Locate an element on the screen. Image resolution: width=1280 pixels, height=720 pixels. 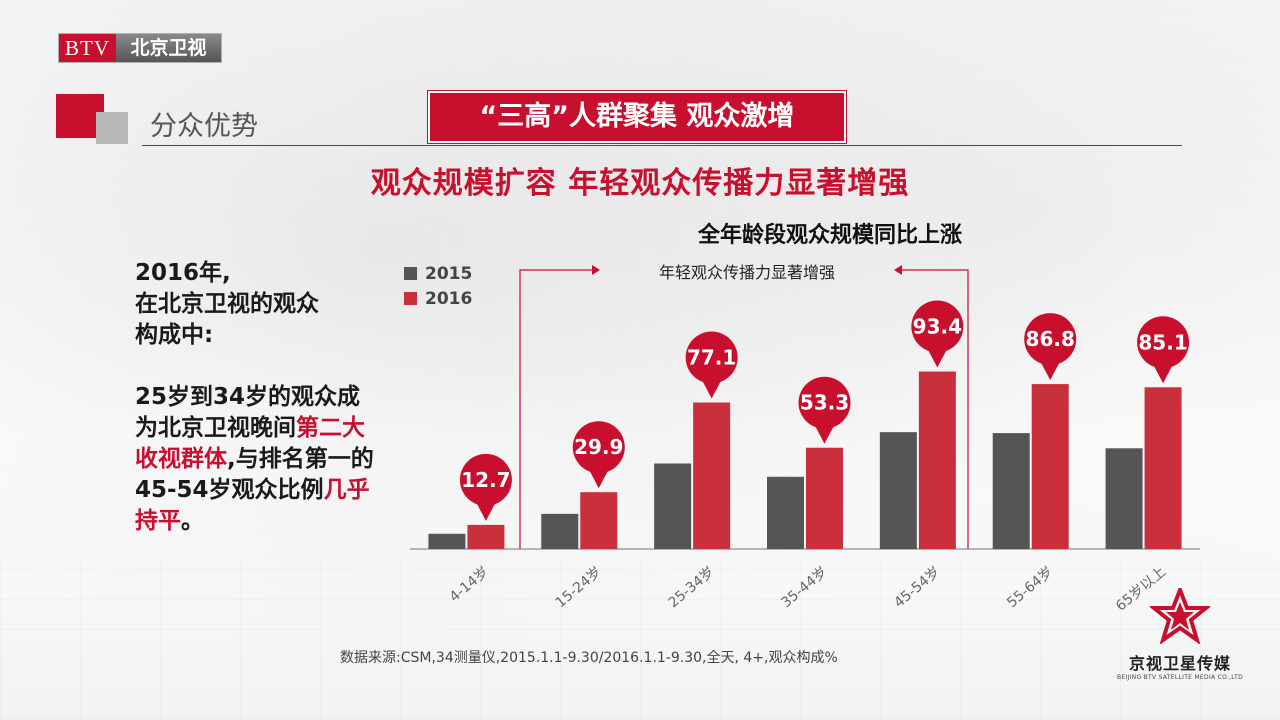
star-logo-icon is located at coordinates (1180, 614).